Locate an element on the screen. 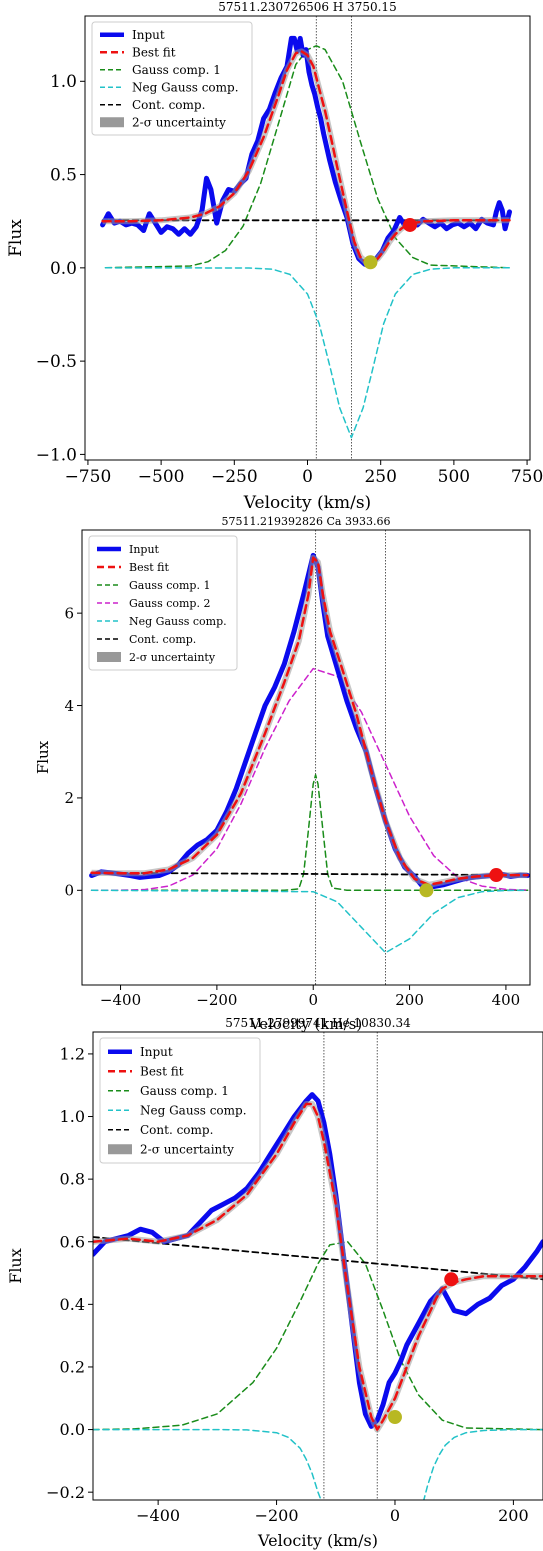 This screenshot has height=1551, width=543. y-tick-label: 0.8 is located at coordinates (72, 1179).